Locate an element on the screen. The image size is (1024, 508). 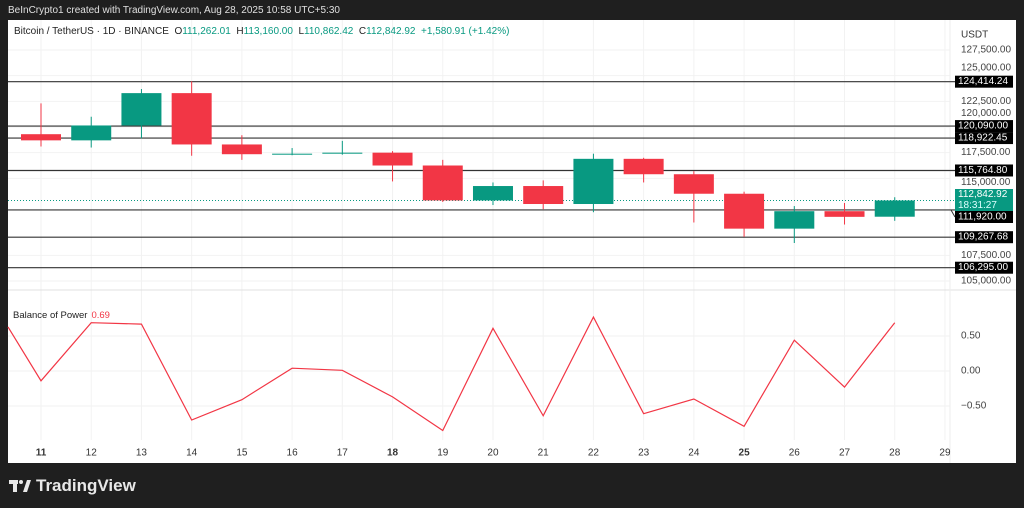
time-tick-label: 25 is located at coordinates (745, 453).